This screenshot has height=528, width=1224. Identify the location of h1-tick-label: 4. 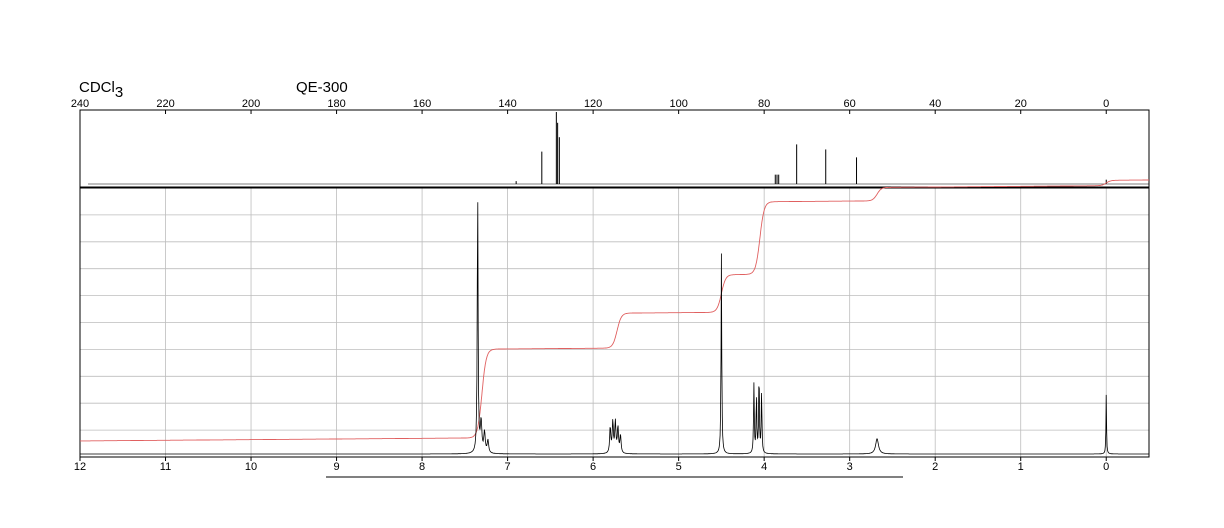
(764, 467).